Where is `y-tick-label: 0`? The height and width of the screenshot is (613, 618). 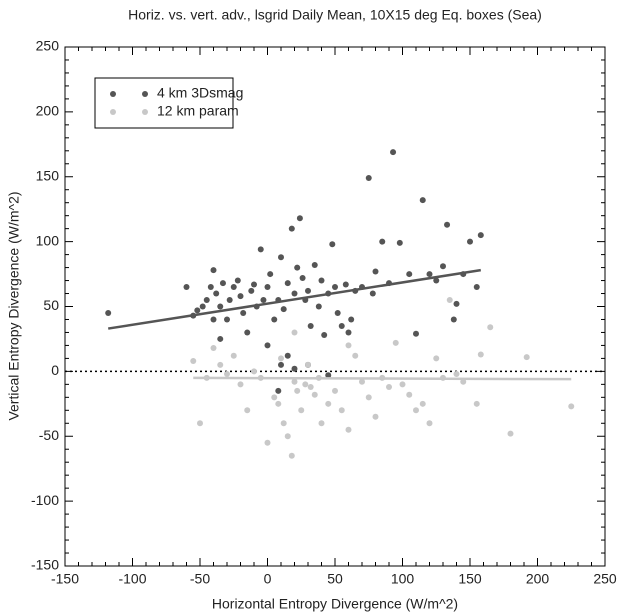
y-tick-label: 0 is located at coordinates (55, 370).